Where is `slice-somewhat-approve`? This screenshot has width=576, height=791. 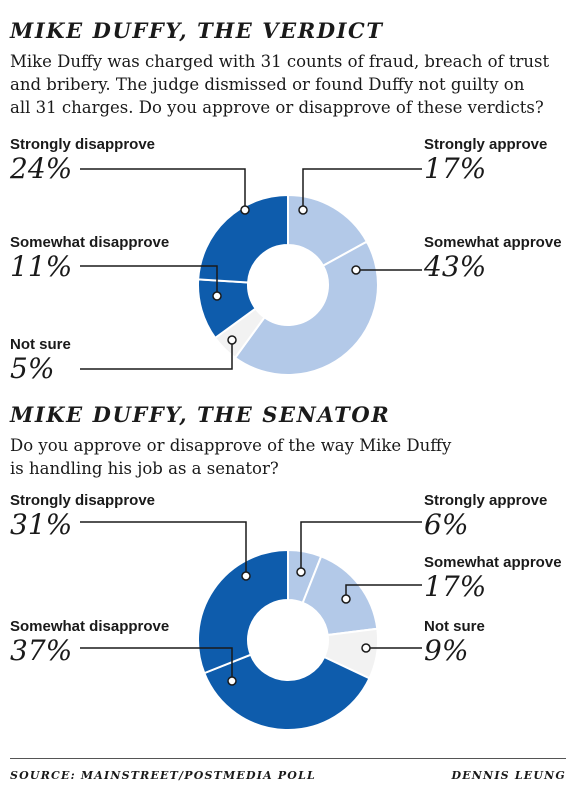 slice-somewhat-approve is located at coordinates (306, 308).